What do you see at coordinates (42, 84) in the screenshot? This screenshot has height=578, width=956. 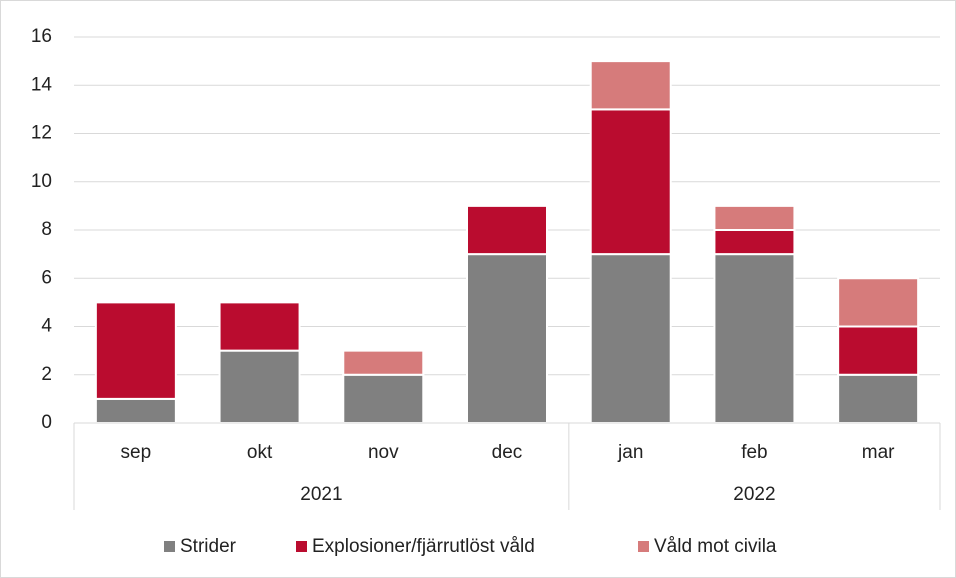 I see `y-tick-label: 14` at bounding box center [42, 84].